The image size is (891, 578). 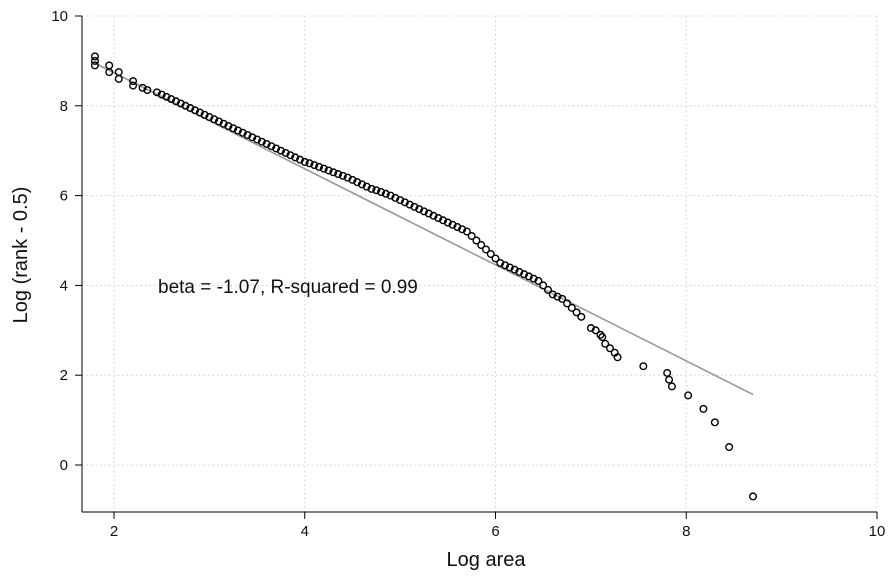 What do you see at coordinates (487, 560) in the screenshot?
I see `x-axis-title: Log area` at bounding box center [487, 560].